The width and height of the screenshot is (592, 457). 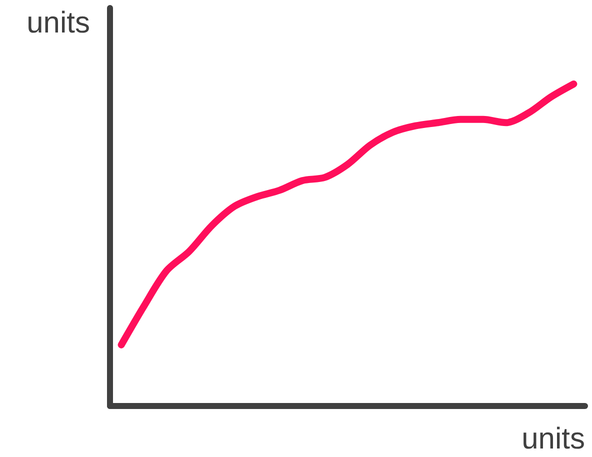 What do you see at coordinates (553, 439) in the screenshot?
I see `x-axis-title: units` at bounding box center [553, 439].